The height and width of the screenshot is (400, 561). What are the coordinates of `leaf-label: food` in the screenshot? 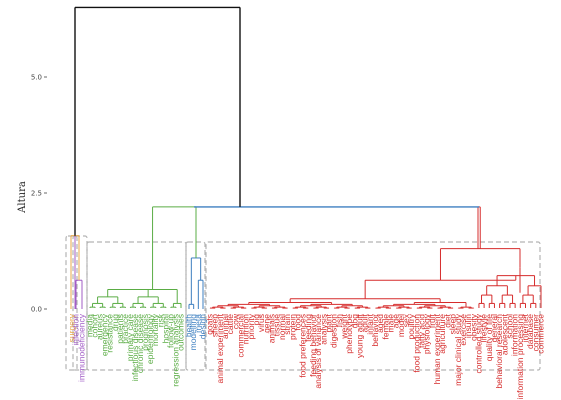 It's located at (297, 322).